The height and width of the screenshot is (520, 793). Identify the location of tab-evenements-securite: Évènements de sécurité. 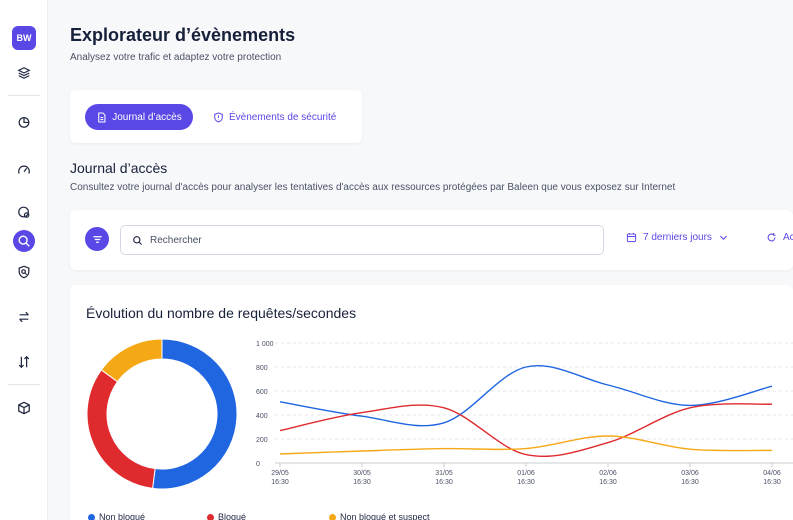
(274, 117).